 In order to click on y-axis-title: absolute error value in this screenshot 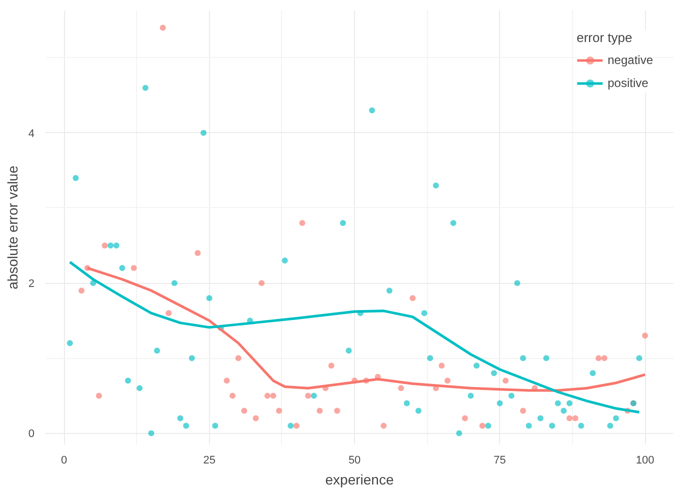, I will do `click(12, 227)`.